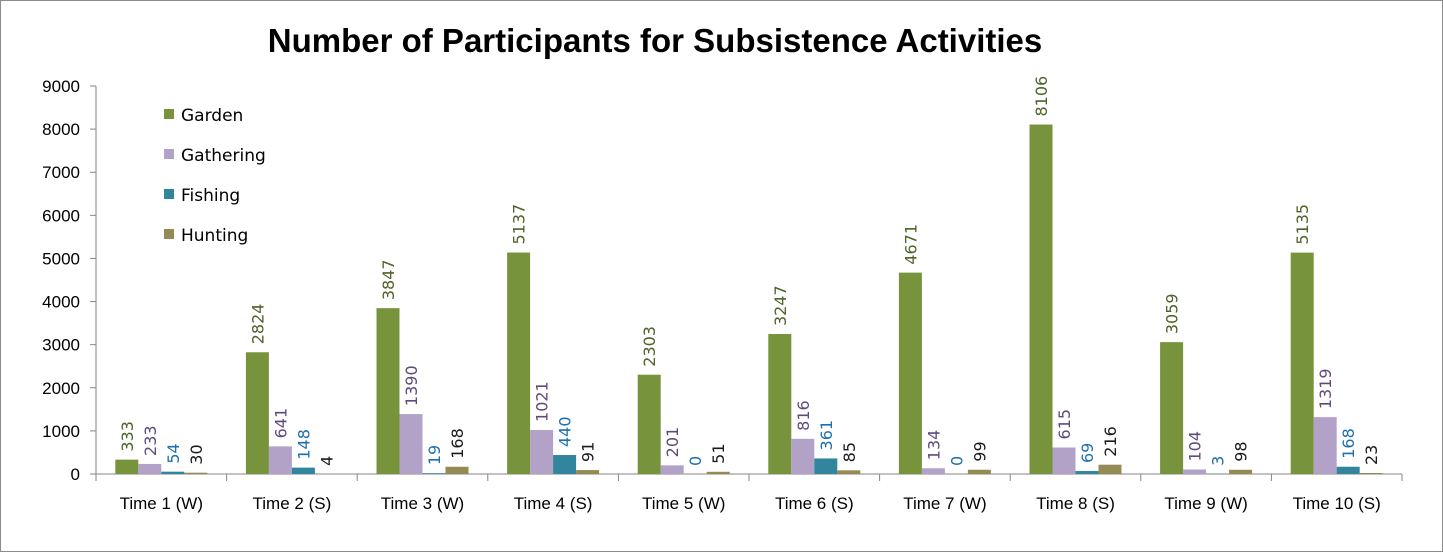 This screenshot has height=552, width=1443. I want to click on x-tick-label: Time 10 (S), so click(1337, 503).